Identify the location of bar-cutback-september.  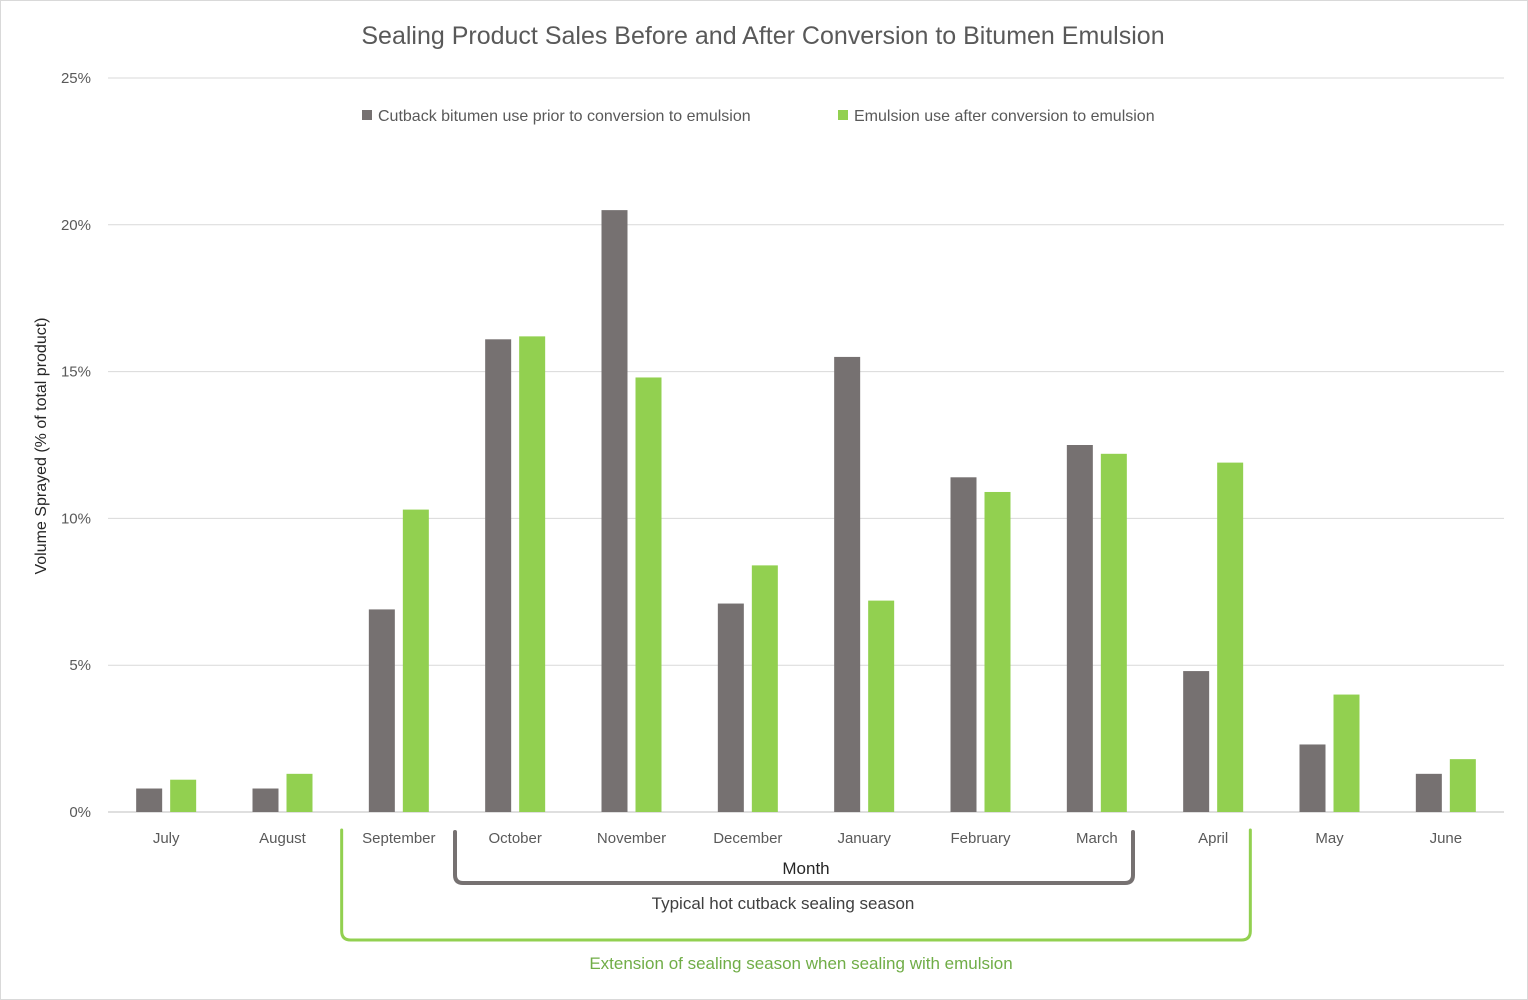
(381, 710).